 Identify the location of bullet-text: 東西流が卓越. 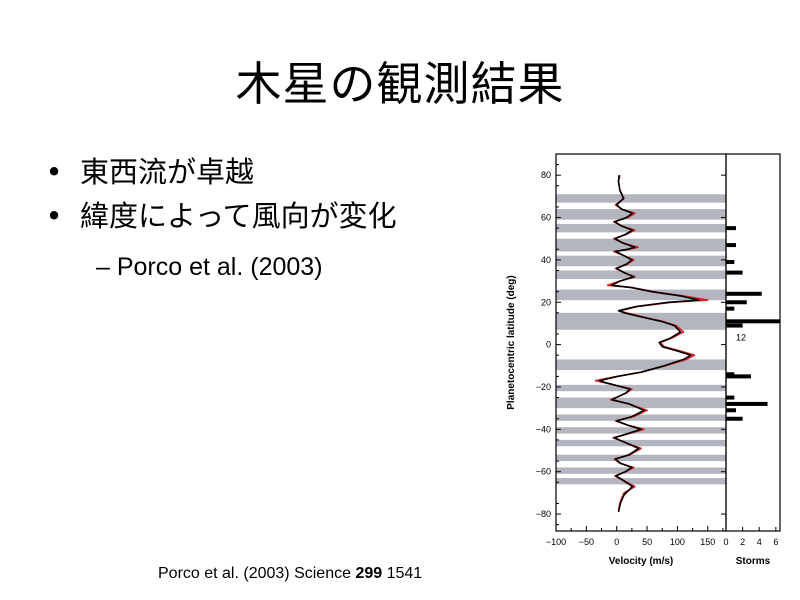
(167, 172).